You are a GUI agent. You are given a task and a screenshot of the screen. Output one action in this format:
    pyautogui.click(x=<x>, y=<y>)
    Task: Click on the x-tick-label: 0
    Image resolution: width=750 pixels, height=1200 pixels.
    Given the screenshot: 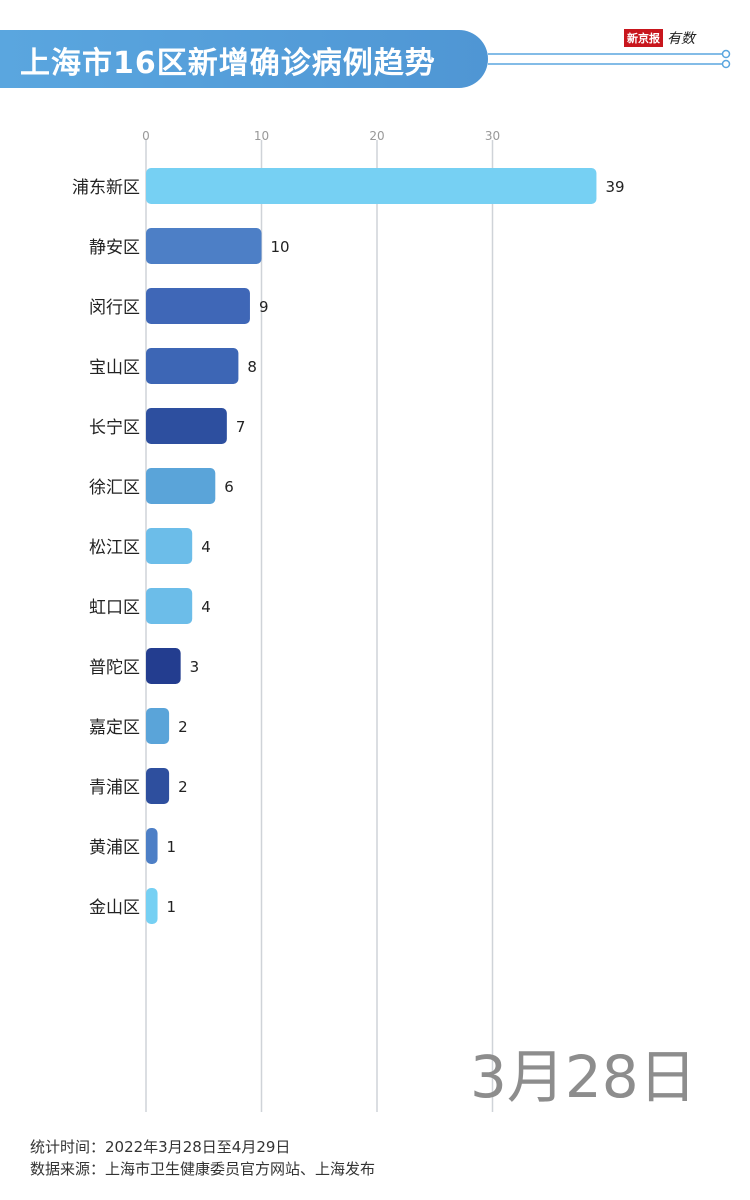 What is the action you would take?
    pyautogui.click(x=146, y=136)
    